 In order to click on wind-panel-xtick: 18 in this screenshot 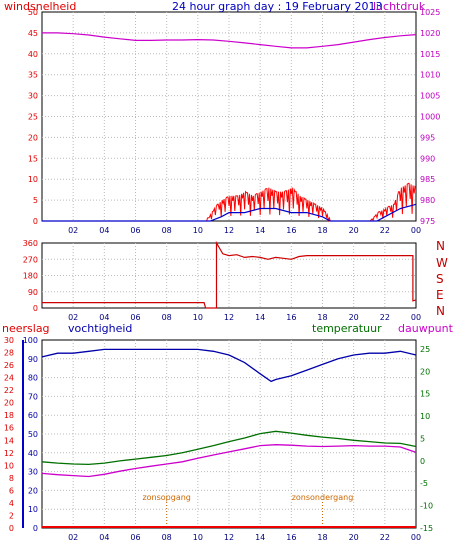, I will do `click(322, 230)`.